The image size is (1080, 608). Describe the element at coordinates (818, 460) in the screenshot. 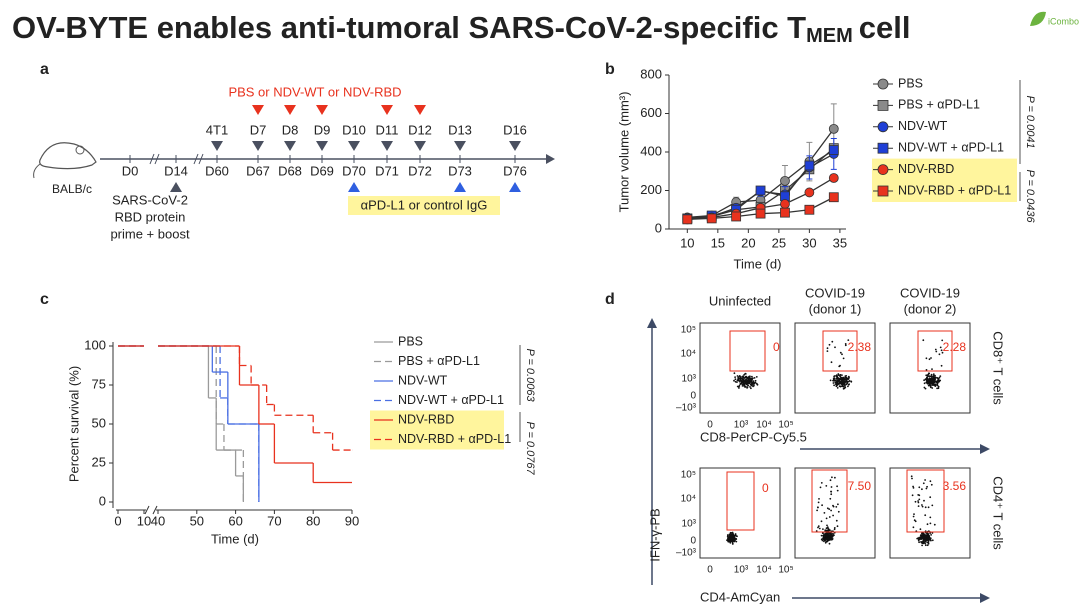

I see `flow-axes` at that location.